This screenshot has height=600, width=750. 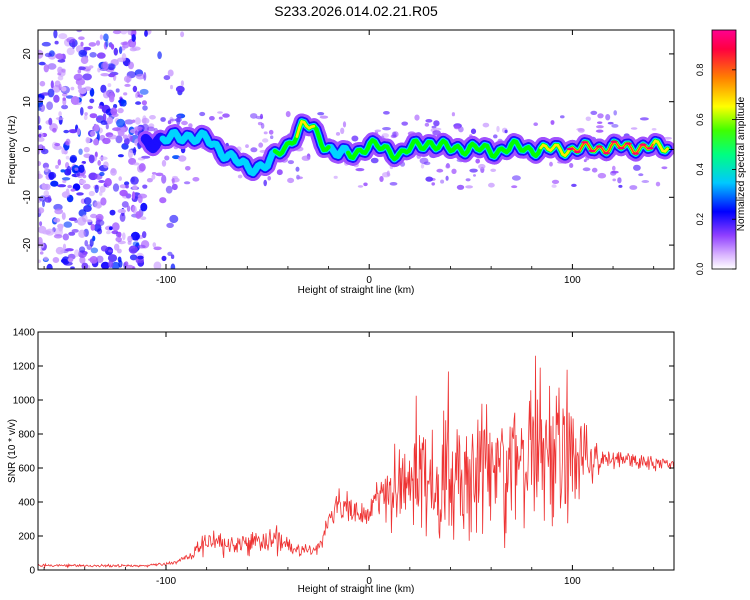 What do you see at coordinates (27, 102) in the screenshot?
I see `y-tick-label: 10` at bounding box center [27, 102].